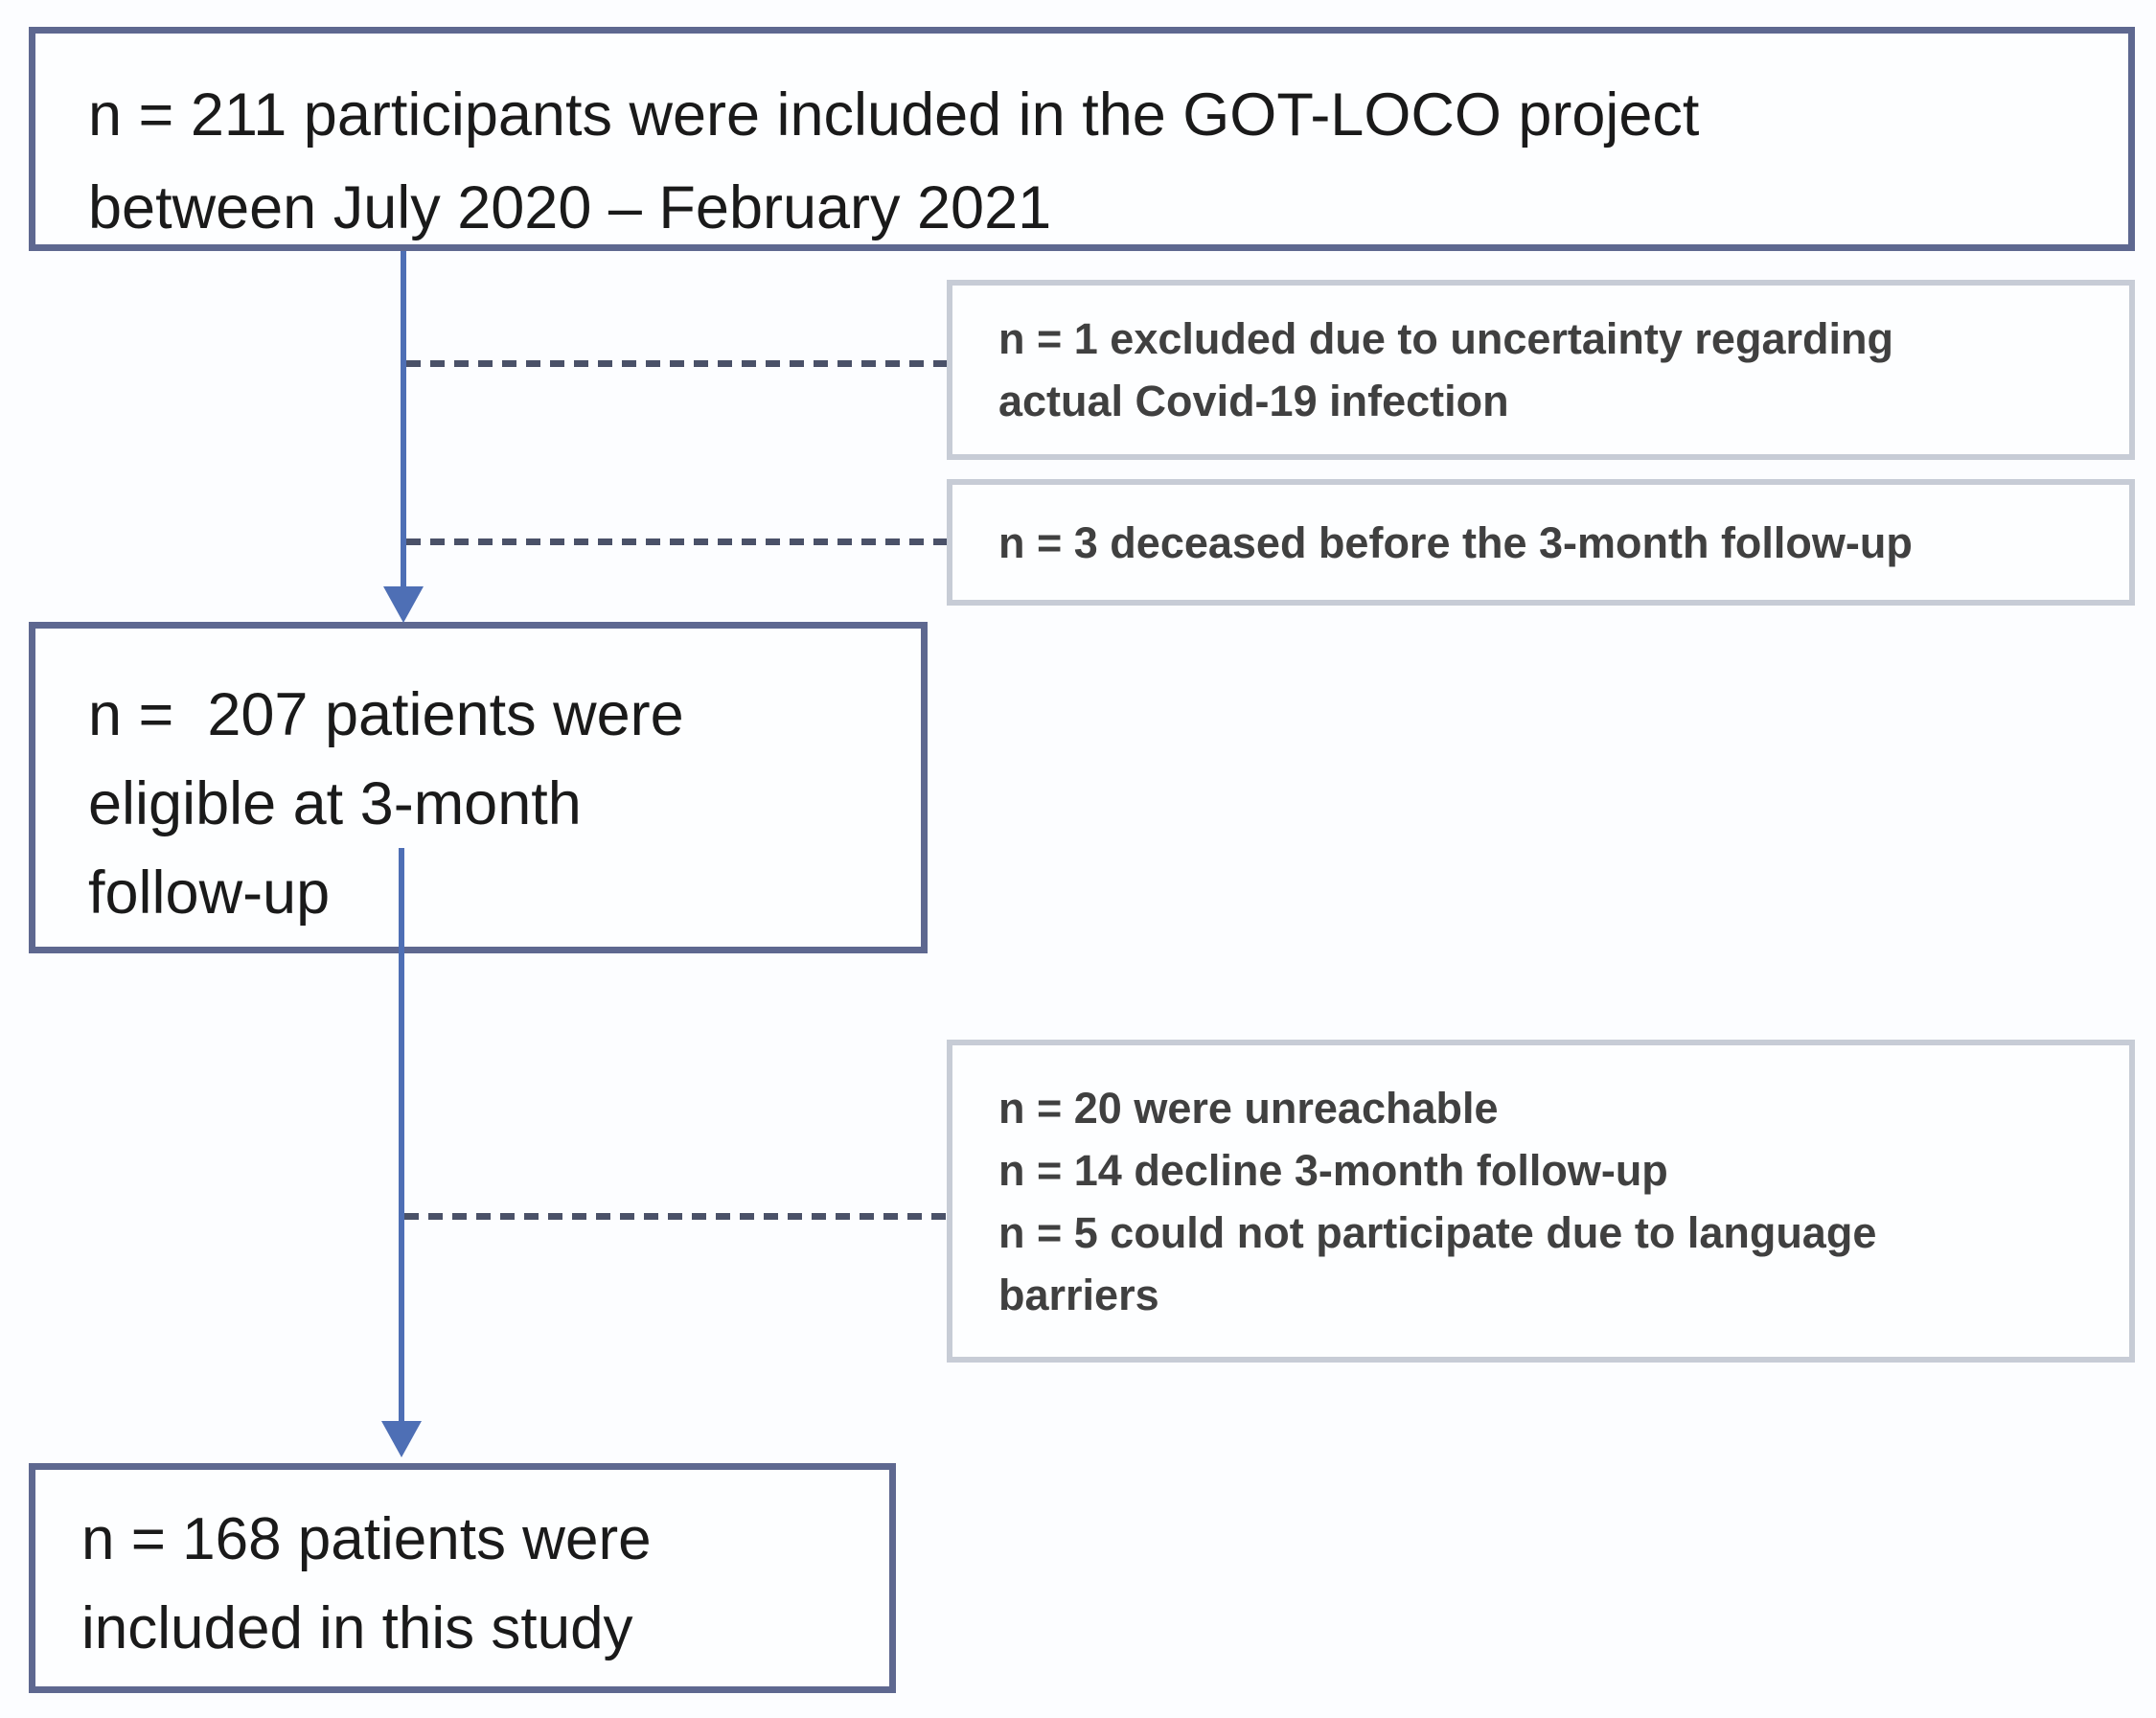  What do you see at coordinates (209, 893) in the screenshot?
I see `eligible-line-3: follow-up` at bounding box center [209, 893].